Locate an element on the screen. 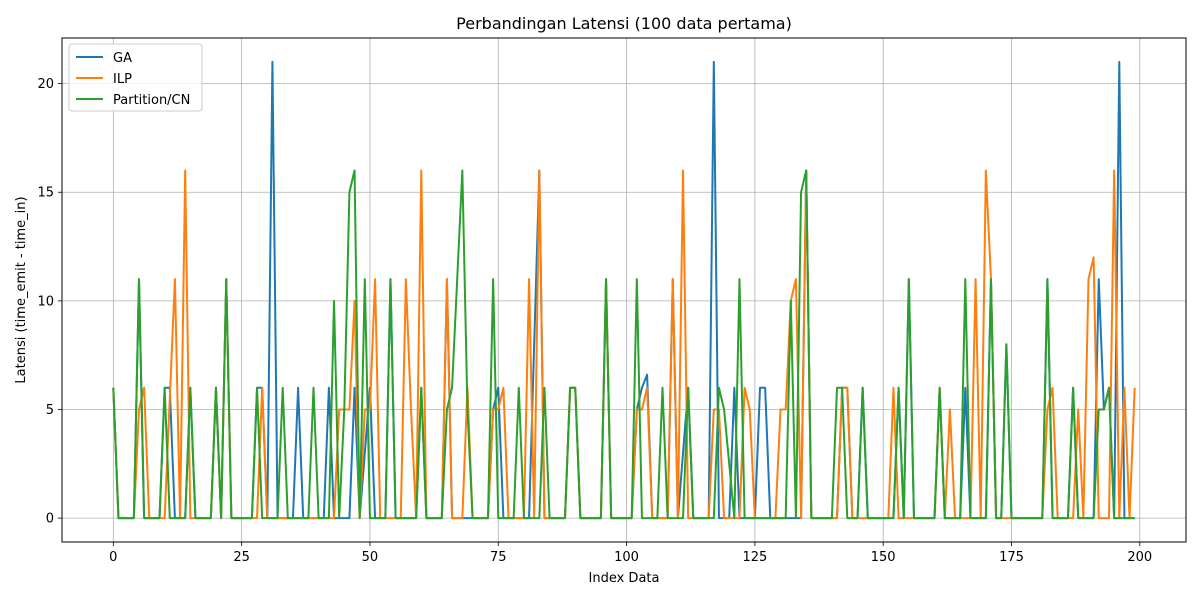  y-tick-label: 20 is located at coordinates (45, 84).